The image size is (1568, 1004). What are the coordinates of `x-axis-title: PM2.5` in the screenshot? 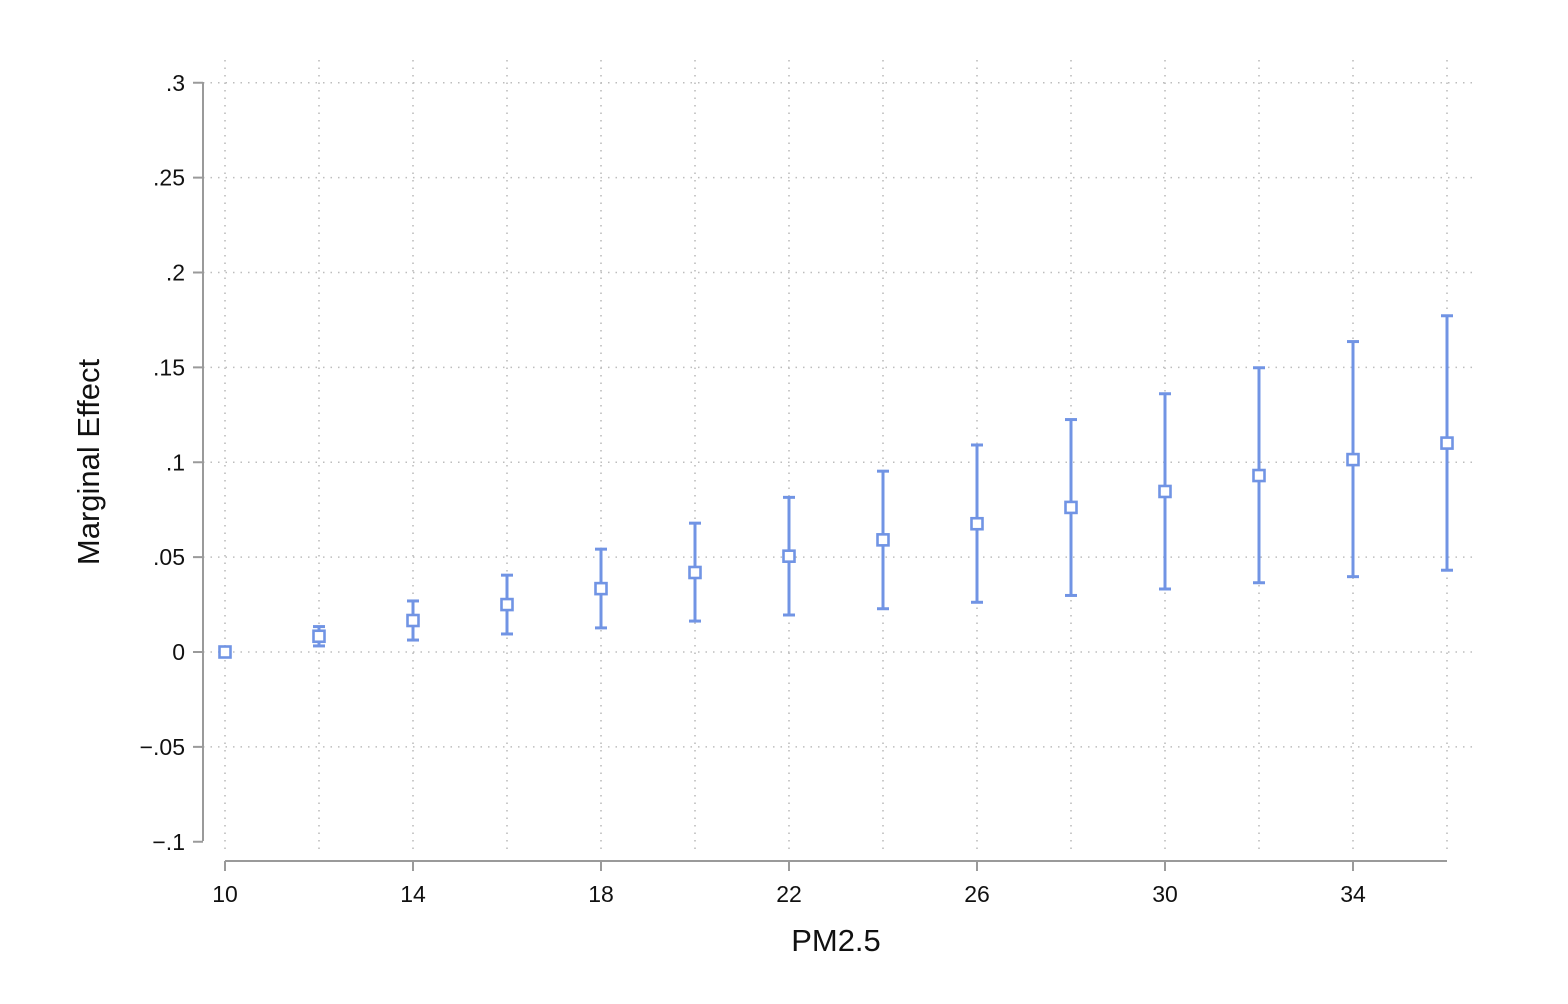 It's located at (836, 940).